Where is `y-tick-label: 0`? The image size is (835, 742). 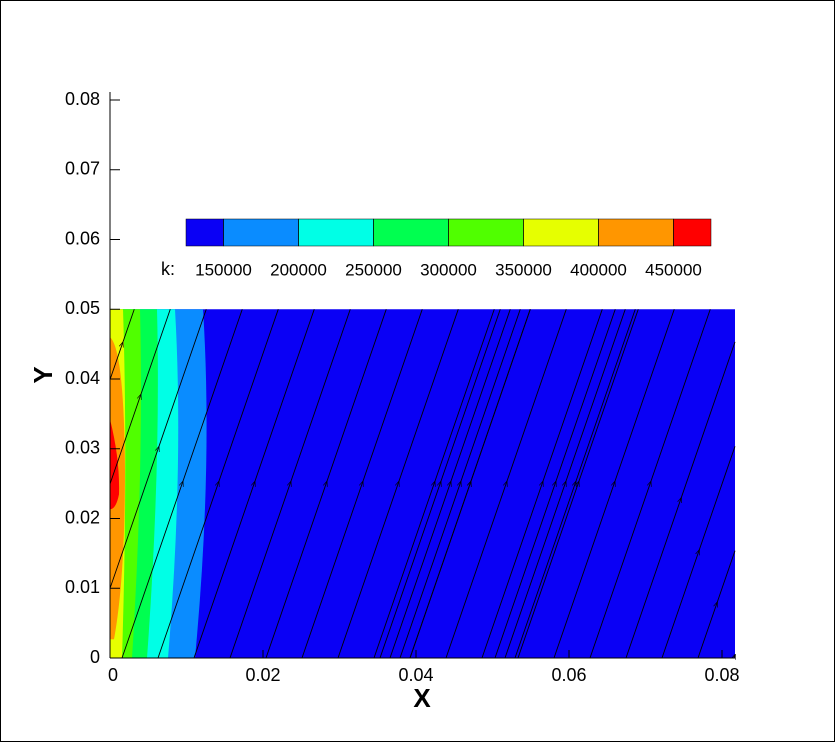 y-tick-label: 0 is located at coordinates (95, 657).